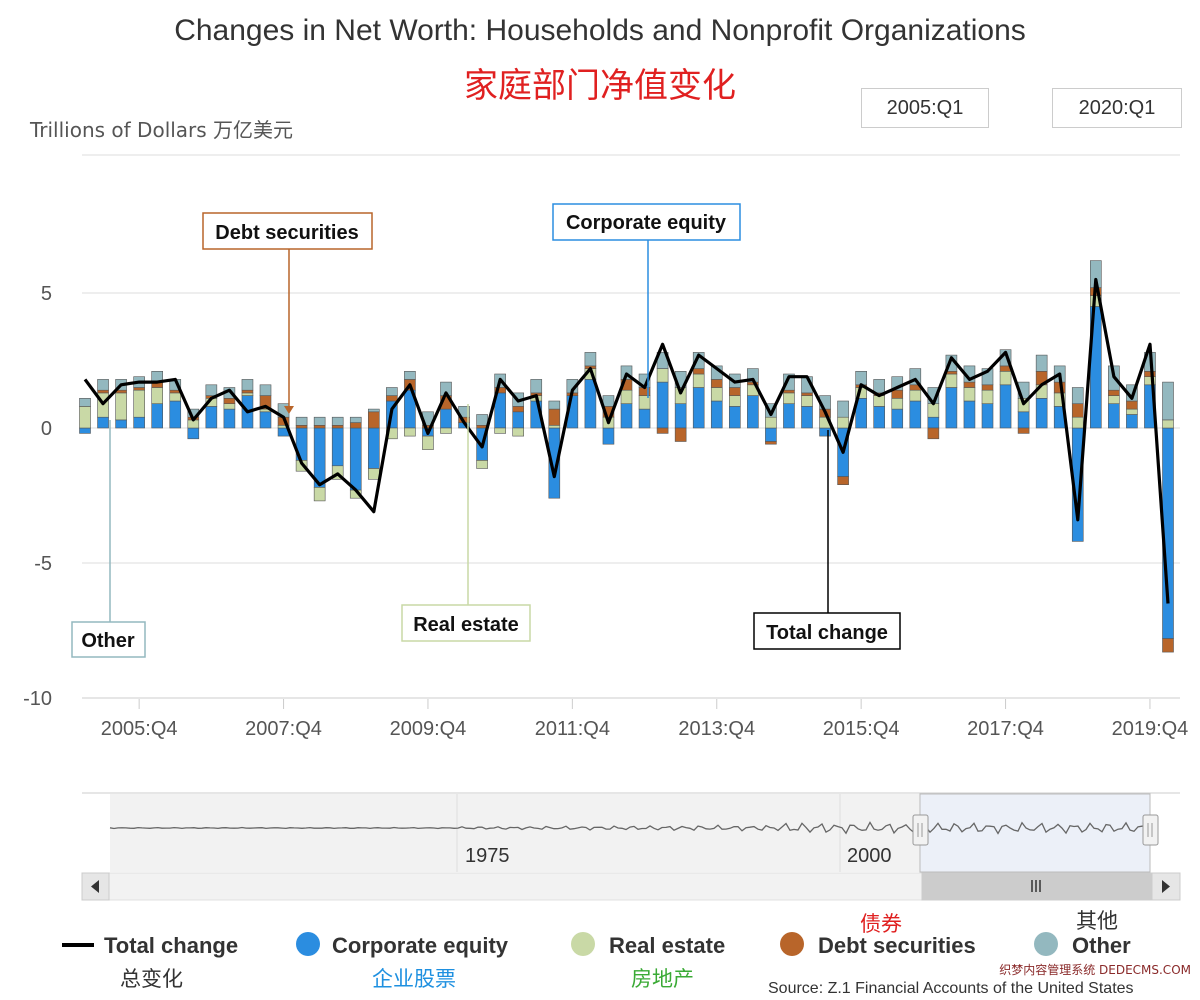 The height and width of the screenshot is (1000, 1200). I want to click on debt-dot-icon, so click(792, 944).